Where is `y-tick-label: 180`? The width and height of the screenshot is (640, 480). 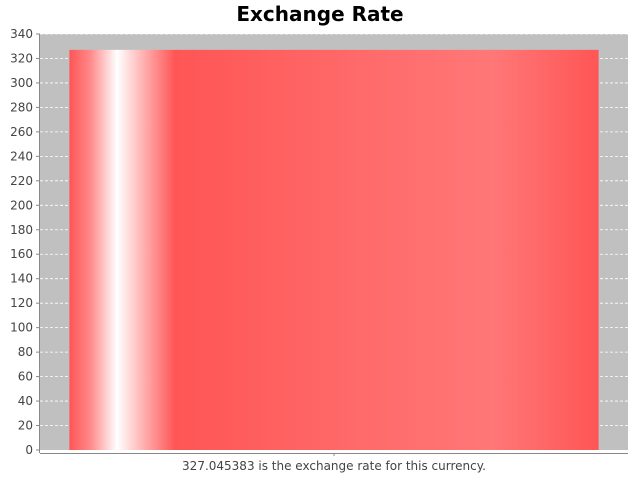
y-tick-label: 180 is located at coordinates (21, 230).